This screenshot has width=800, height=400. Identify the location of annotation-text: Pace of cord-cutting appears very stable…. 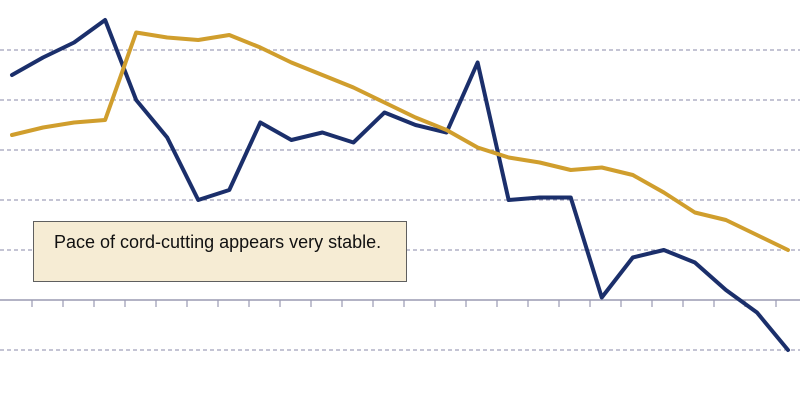
(218, 242).